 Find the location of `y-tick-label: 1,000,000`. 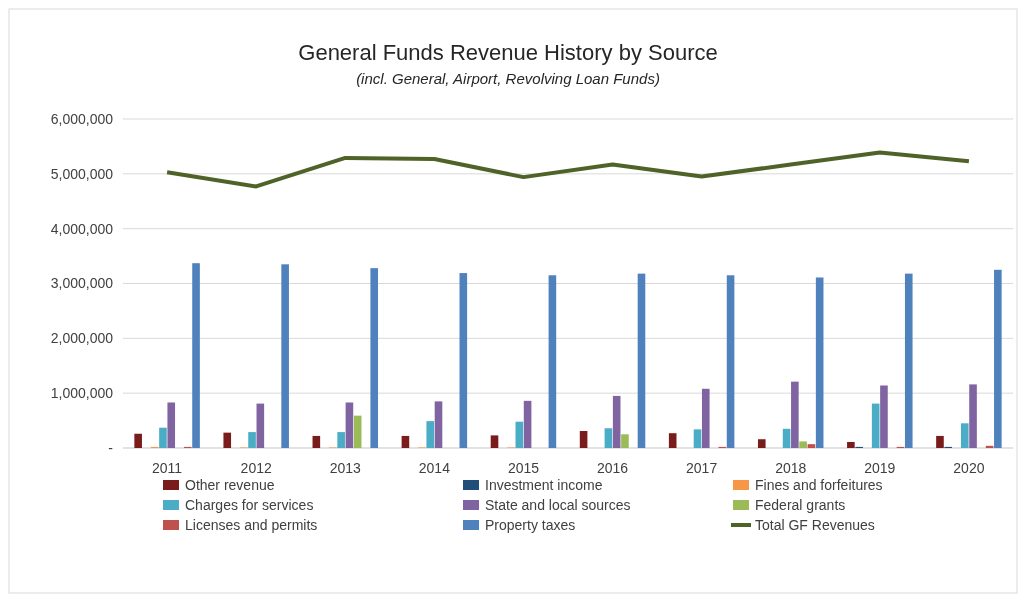

y-tick-label: 1,000,000 is located at coordinates (82, 393).